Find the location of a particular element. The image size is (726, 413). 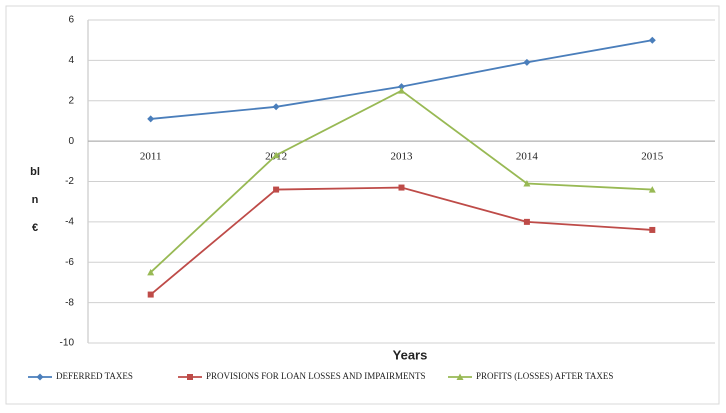

y-tick-label: 6 is located at coordinates (71, 20).